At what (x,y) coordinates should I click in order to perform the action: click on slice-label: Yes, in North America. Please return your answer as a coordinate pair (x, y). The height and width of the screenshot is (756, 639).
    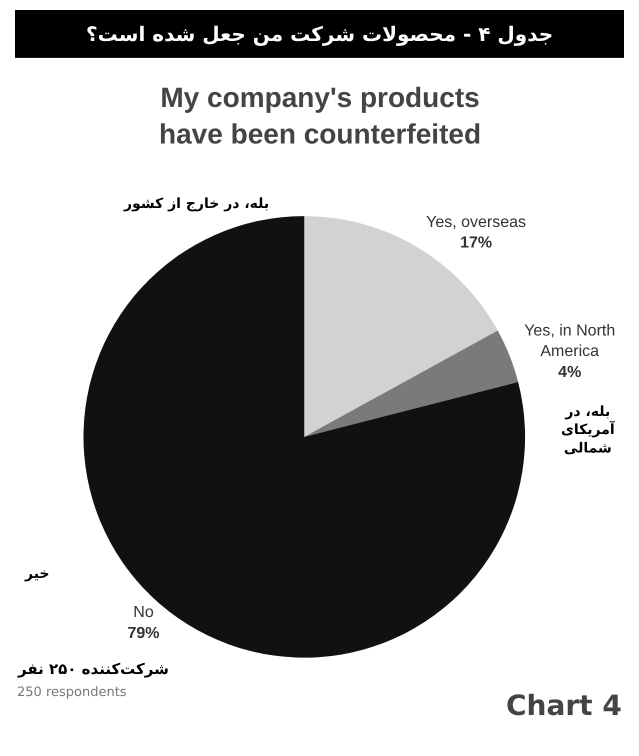
    Looking at the image, I should click on (570, 341).